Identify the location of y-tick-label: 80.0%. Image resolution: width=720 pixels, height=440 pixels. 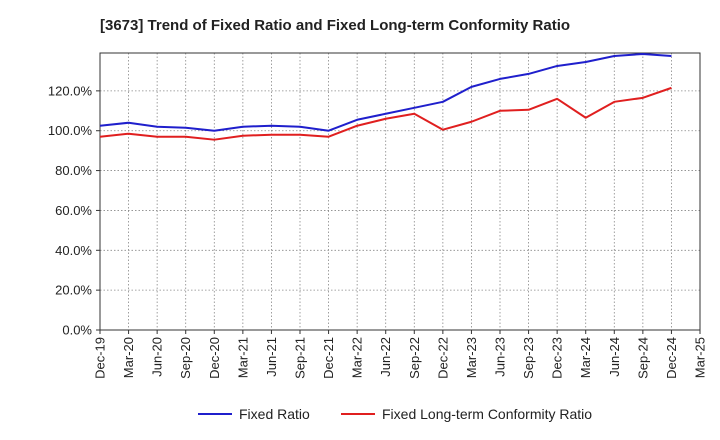
(73, 170).